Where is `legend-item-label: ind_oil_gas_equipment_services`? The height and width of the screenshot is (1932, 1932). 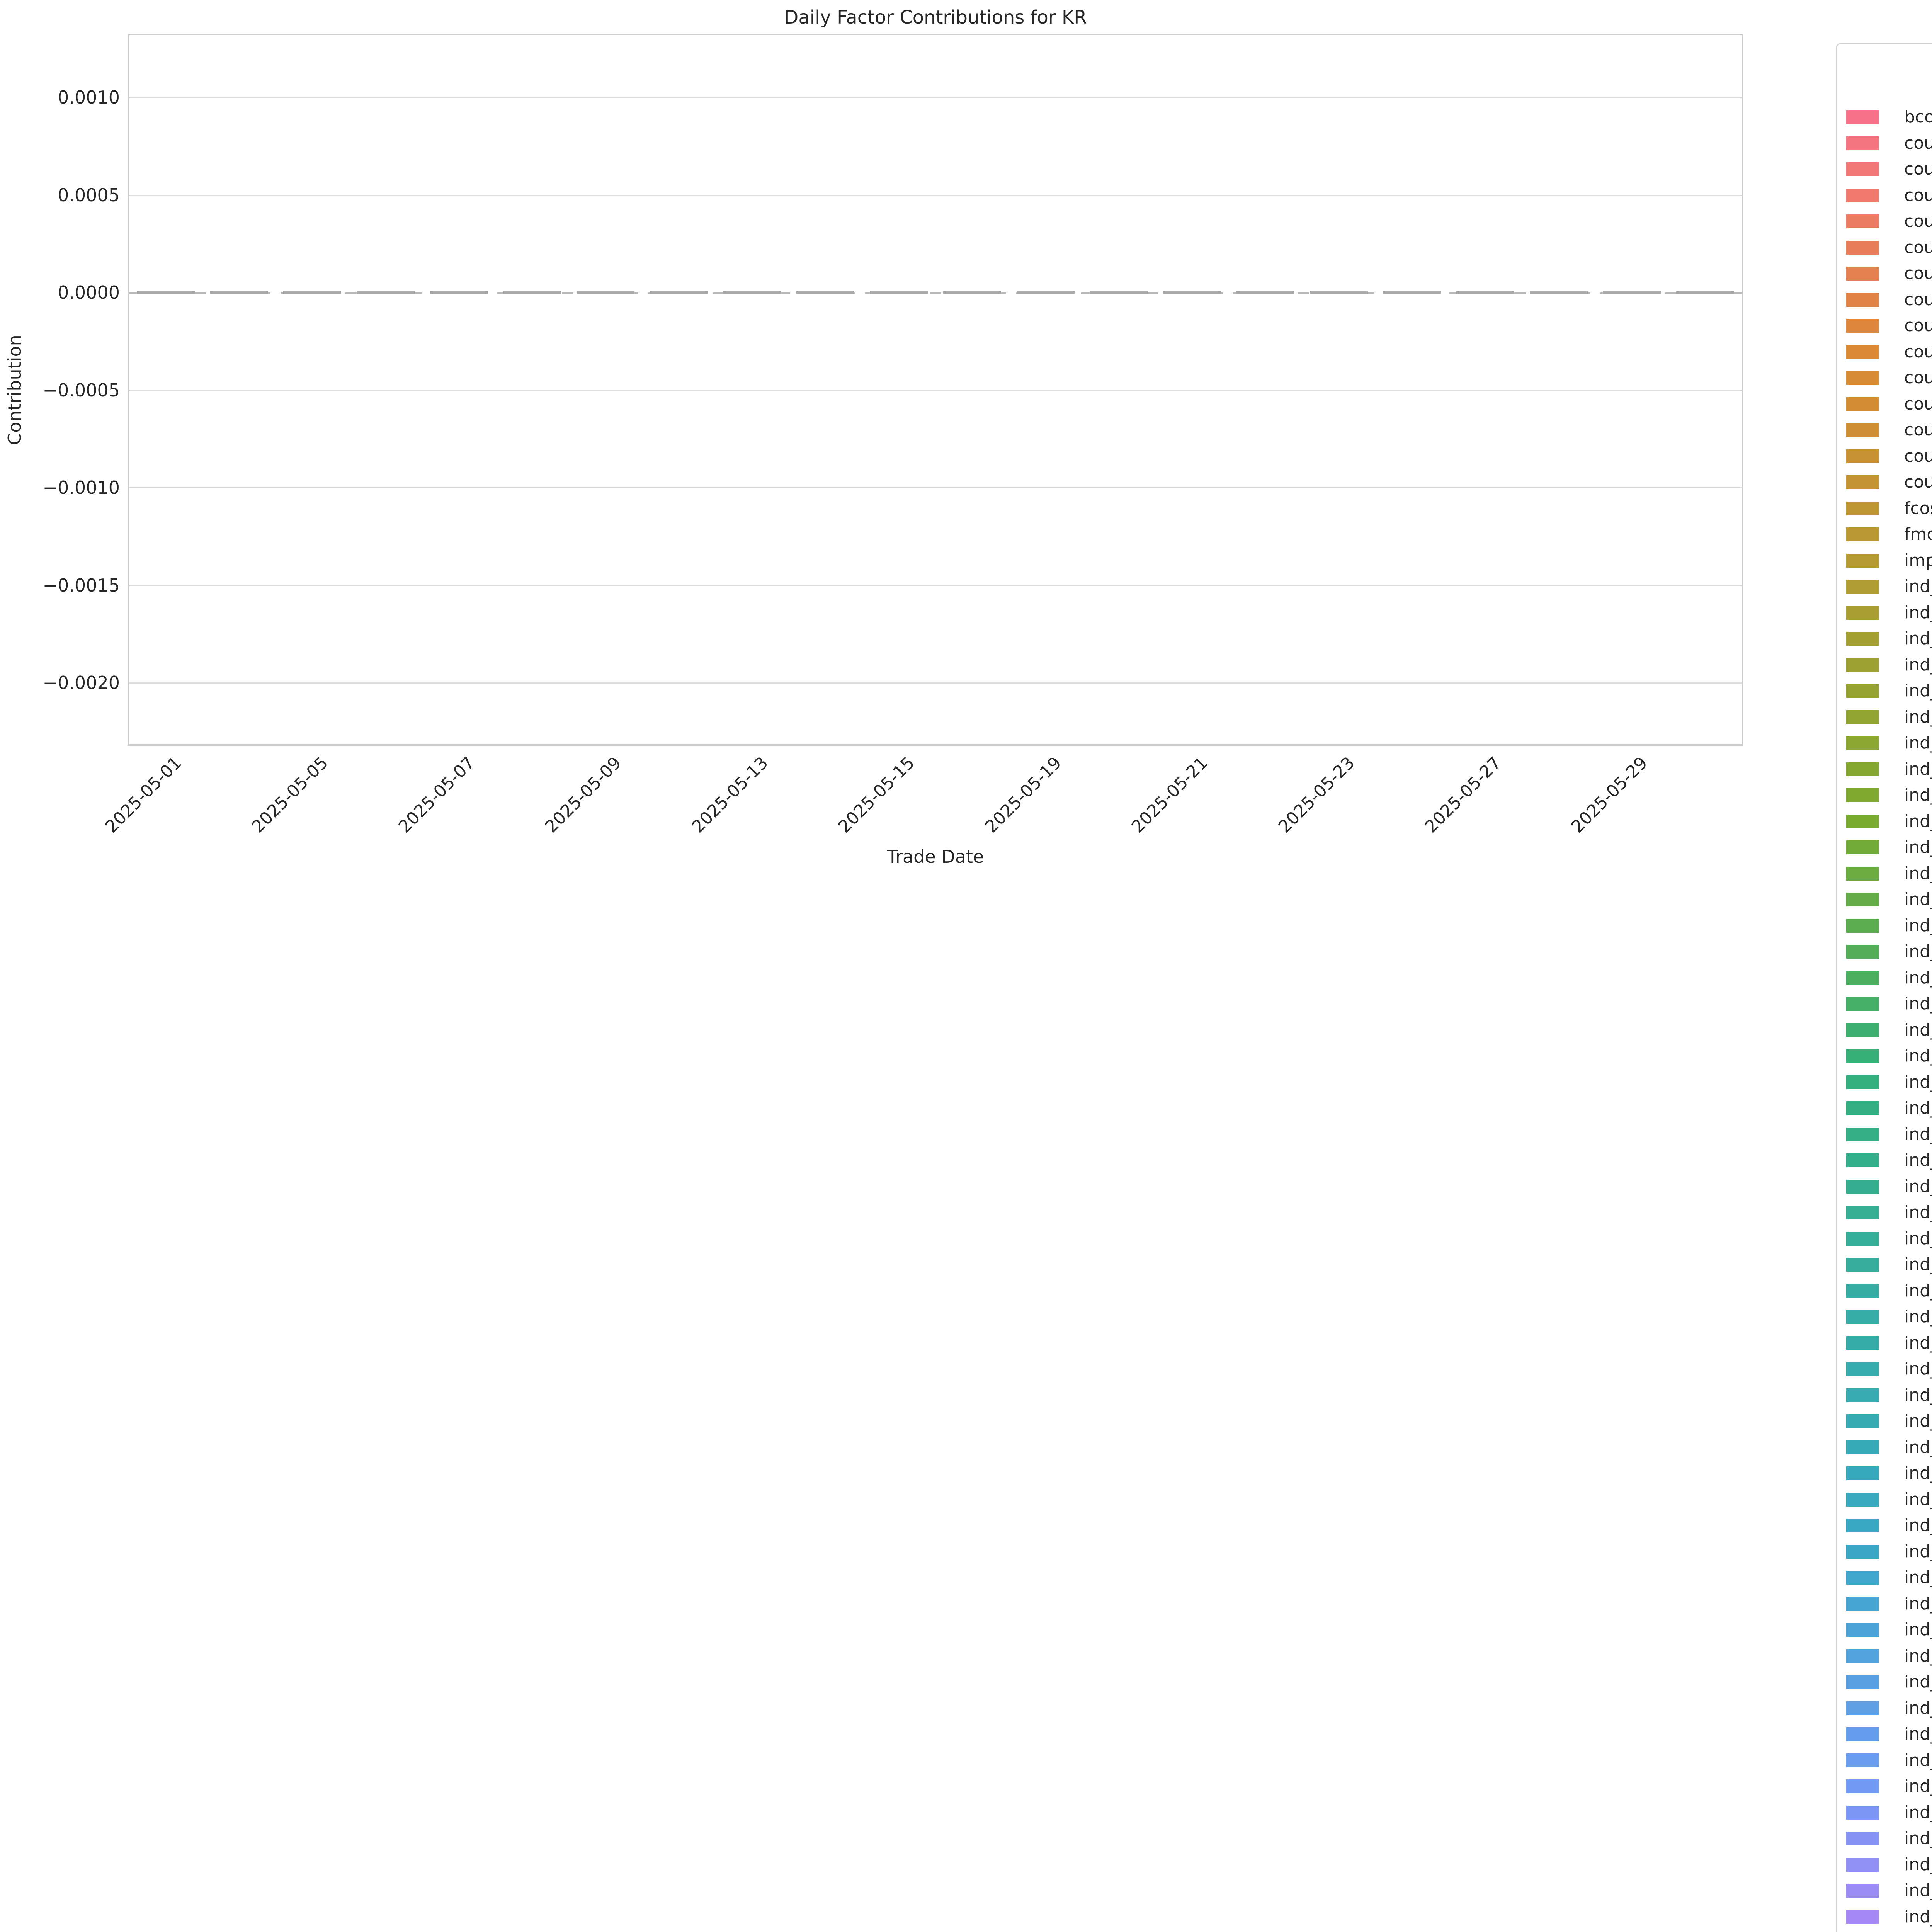 legend-item-label: ind_oil_gas_equipment_services is located at coordinates (1918, 1629).